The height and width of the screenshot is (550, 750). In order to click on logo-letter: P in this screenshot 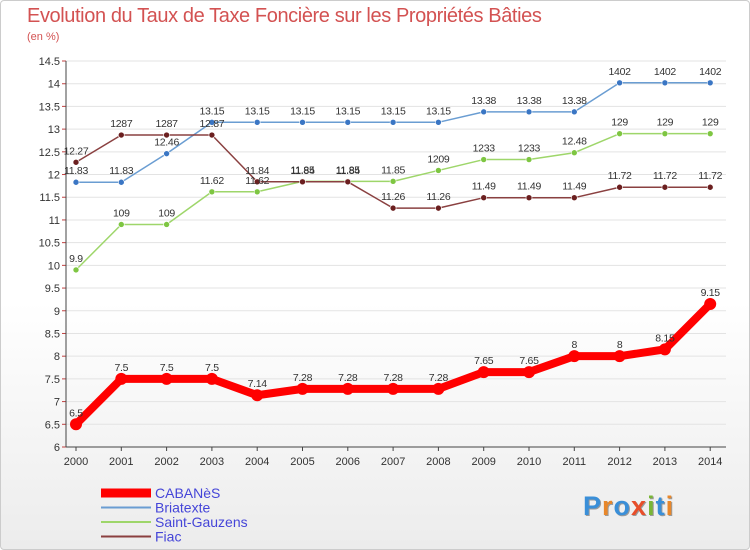, I will do `click(593, 506)`.